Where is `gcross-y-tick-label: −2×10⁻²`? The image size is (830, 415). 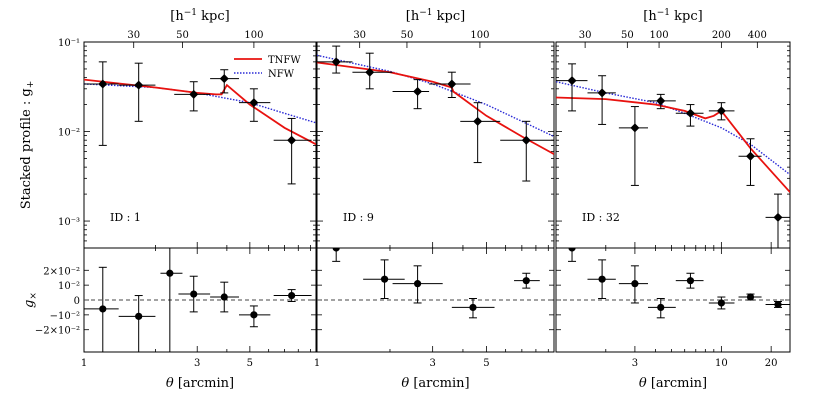 gcross-y-tick-label: −2×10⁻² is located at coordinates (57, 331).